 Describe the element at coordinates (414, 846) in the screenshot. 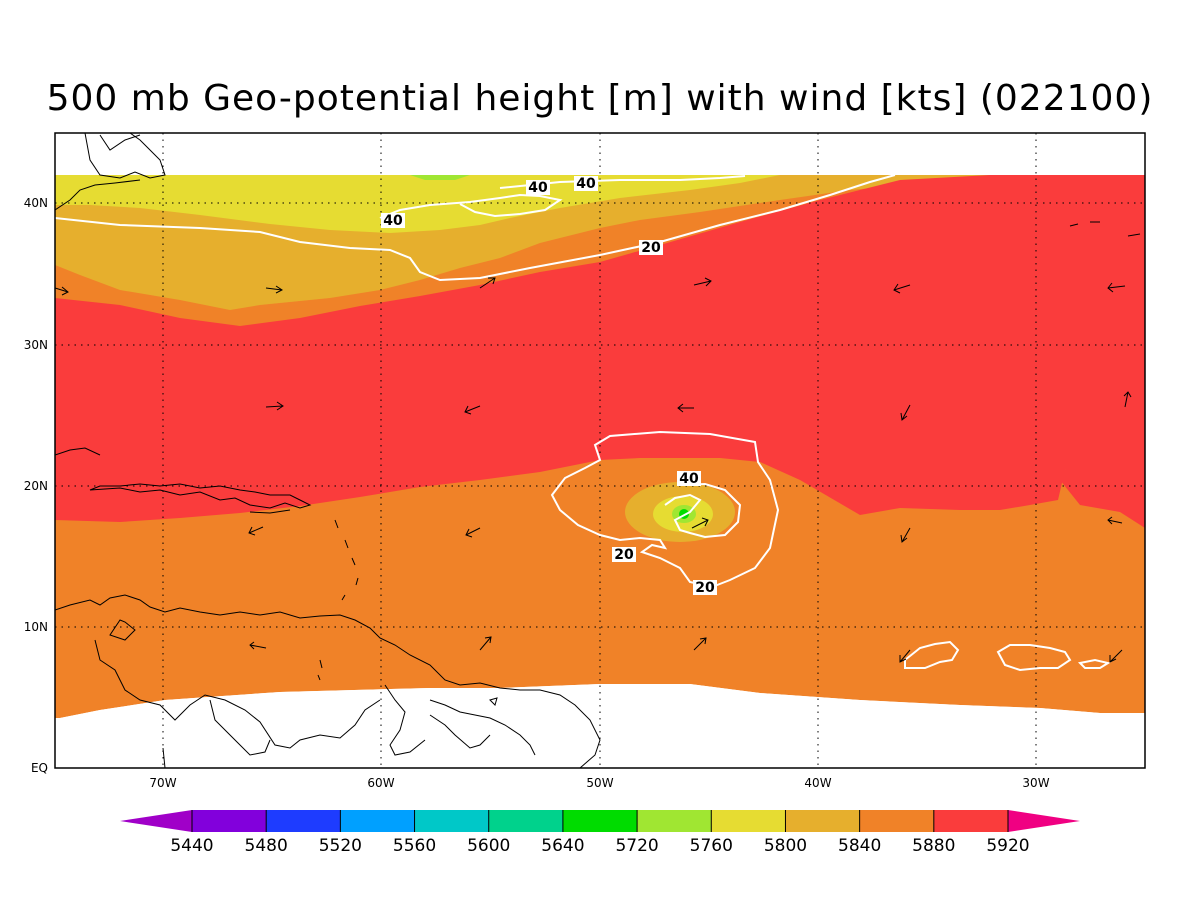

I see `colorbar-label: 5560` at that location.